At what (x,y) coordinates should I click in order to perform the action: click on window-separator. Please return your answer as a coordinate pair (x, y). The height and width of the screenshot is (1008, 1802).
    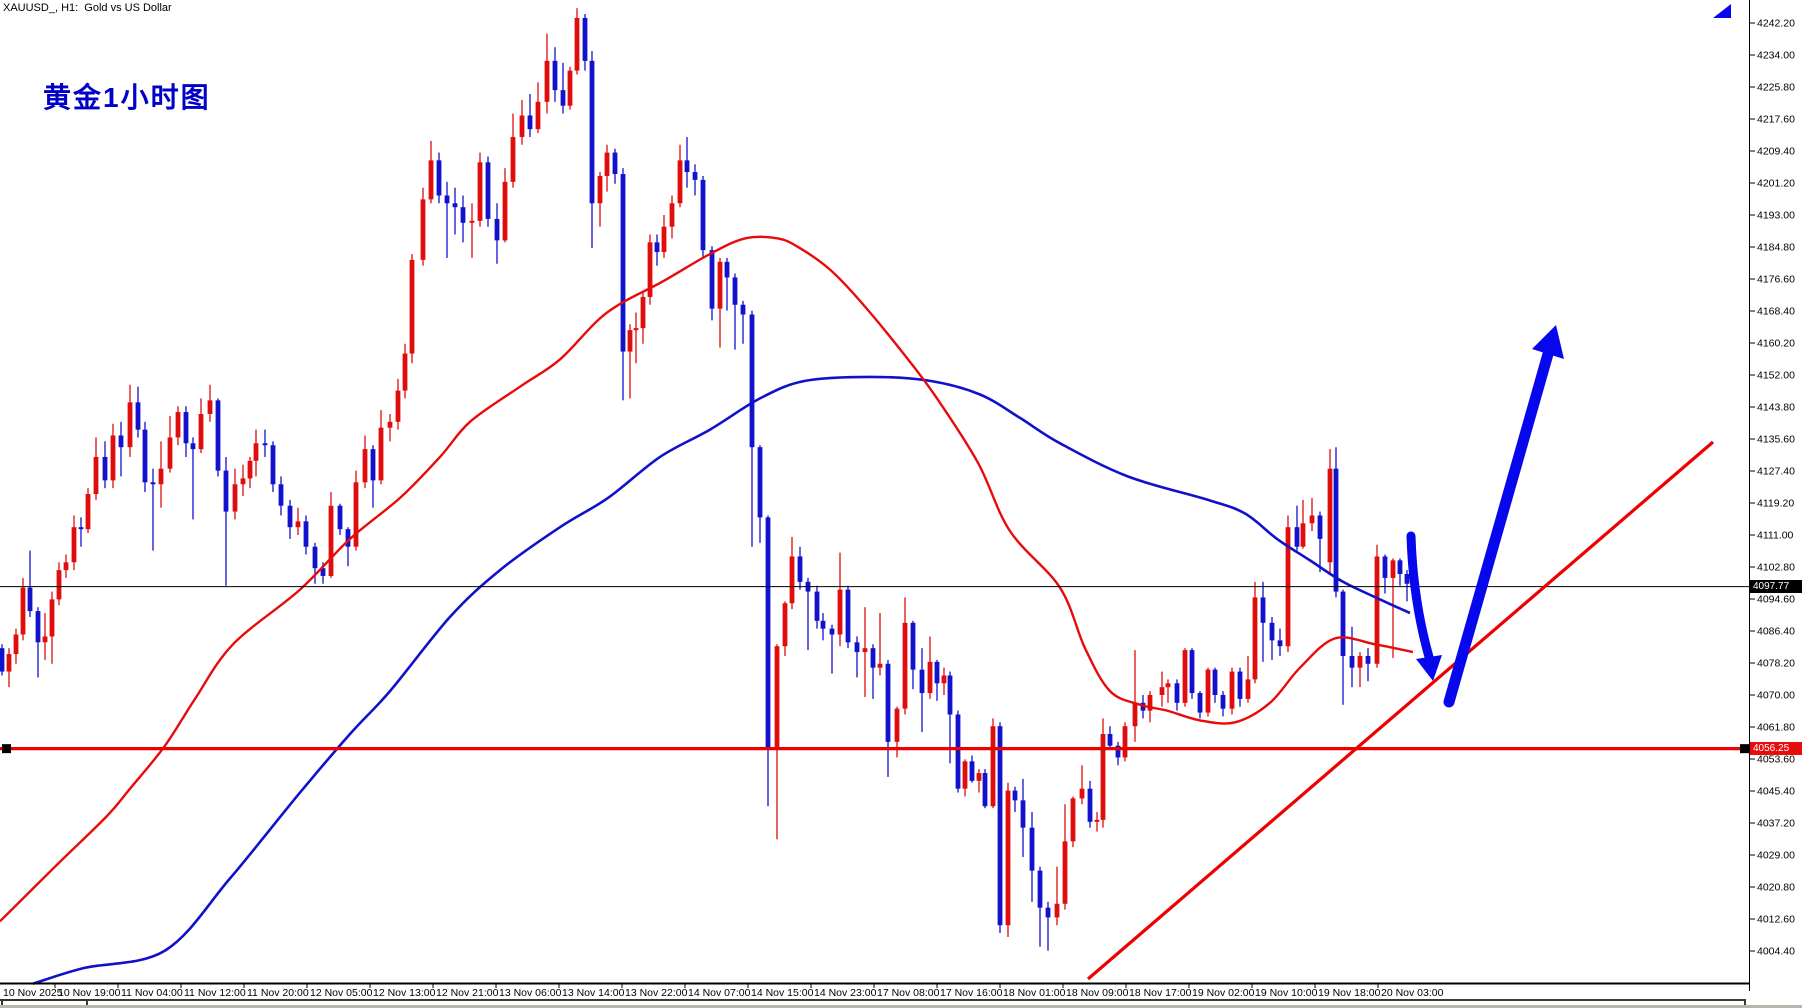
    Looking at the image, I should click on (901, 1006).